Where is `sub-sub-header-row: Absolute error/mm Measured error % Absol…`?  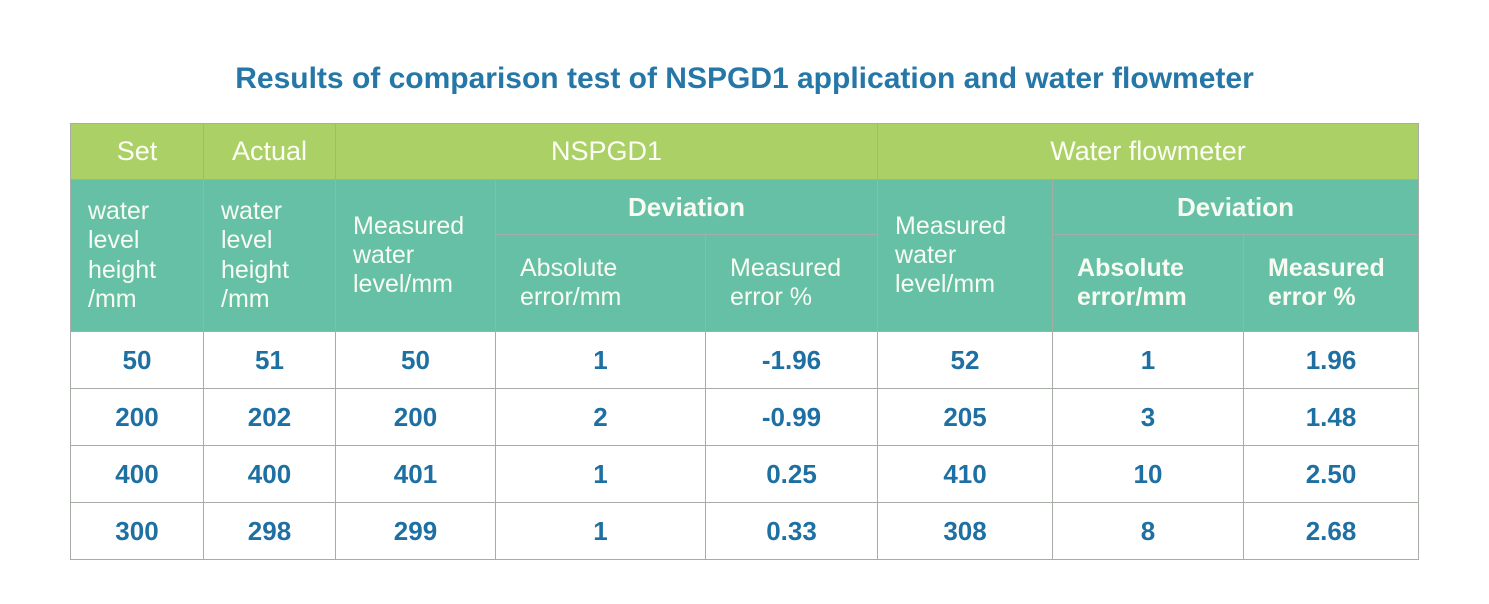
sub-sub-header-row: Absolute error/mm Measured error % Absol… is located at coordinates (745, 283).